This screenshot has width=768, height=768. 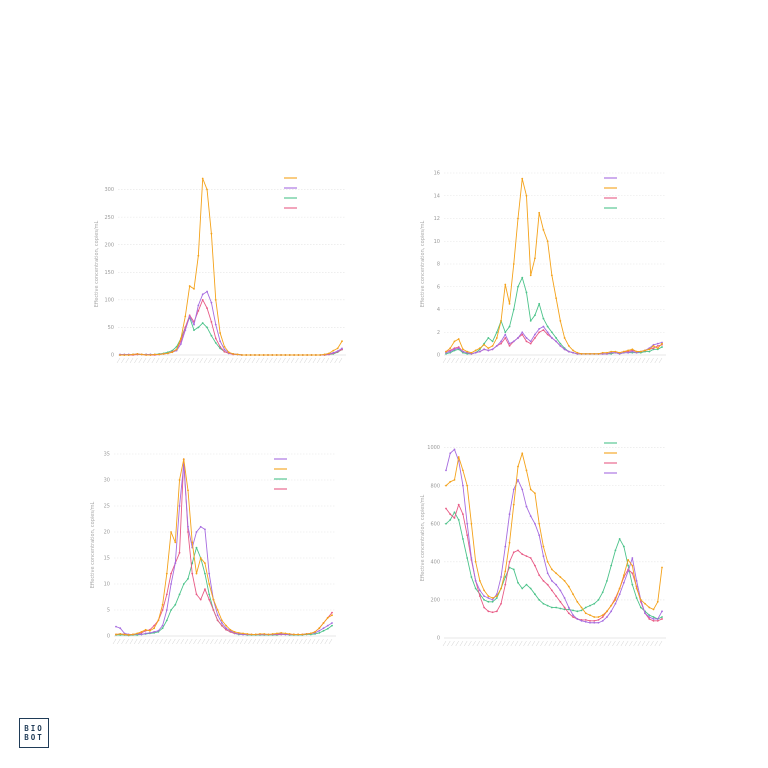 What do you see at coordinates (437, 196) in the screenshot?
I see `y-tick-label: 14` at bounding box center [437, 196].